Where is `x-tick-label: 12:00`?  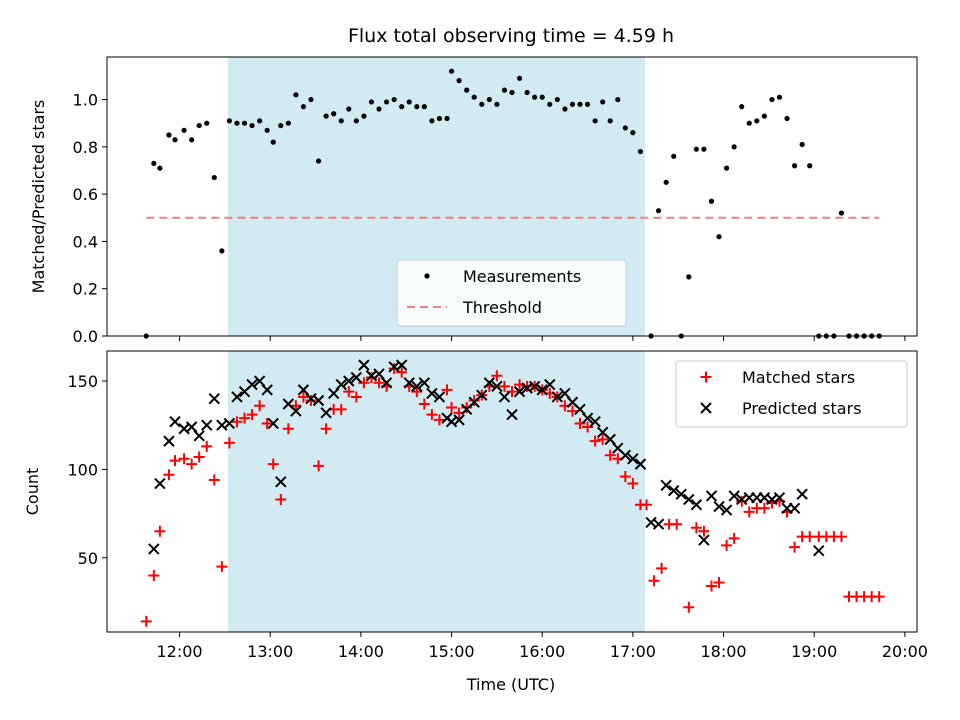 x-tick-label: 12:00 is located at coordinates (179, 651).